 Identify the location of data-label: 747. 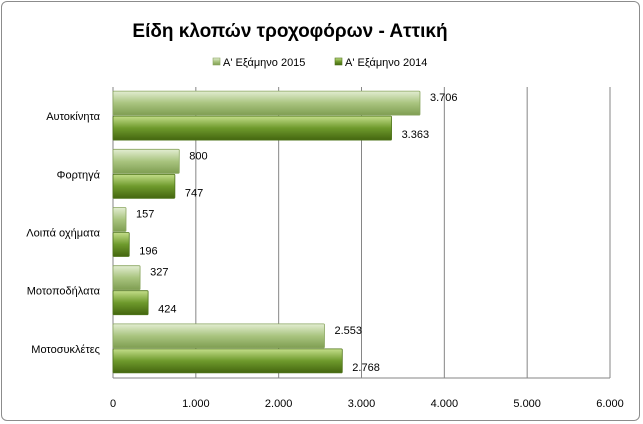
(194, 193).